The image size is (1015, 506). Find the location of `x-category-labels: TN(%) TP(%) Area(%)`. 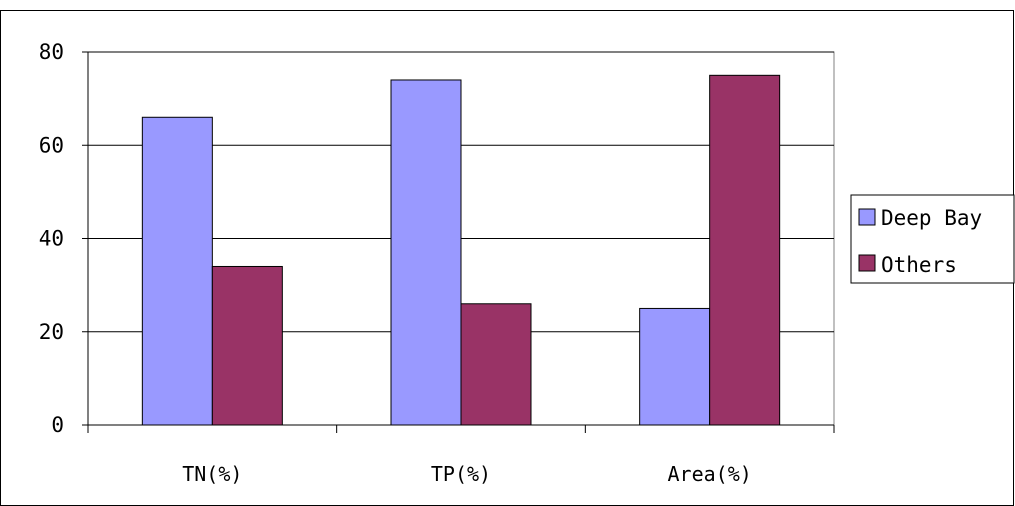

x-category-labels: TN(%) TP(%) Area(%) is located at coordinates (467, 474).